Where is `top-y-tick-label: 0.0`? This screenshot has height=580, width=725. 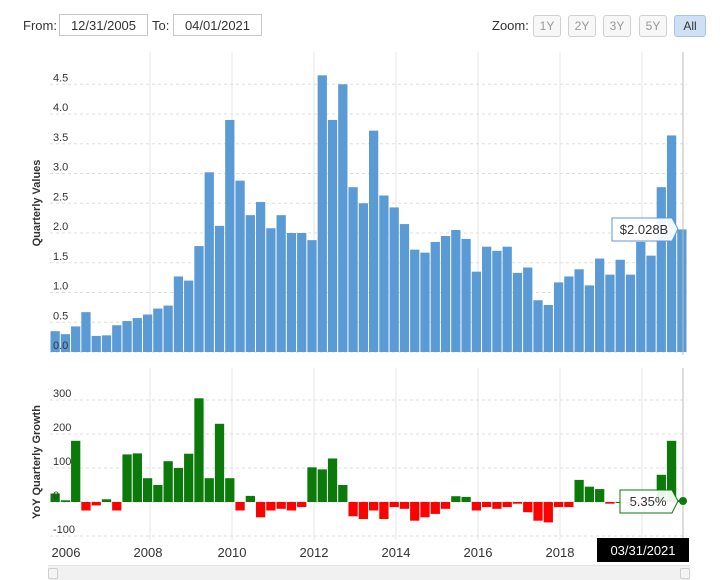 top-y-tick-label: 0.0 is located at coordinates (60, 346).